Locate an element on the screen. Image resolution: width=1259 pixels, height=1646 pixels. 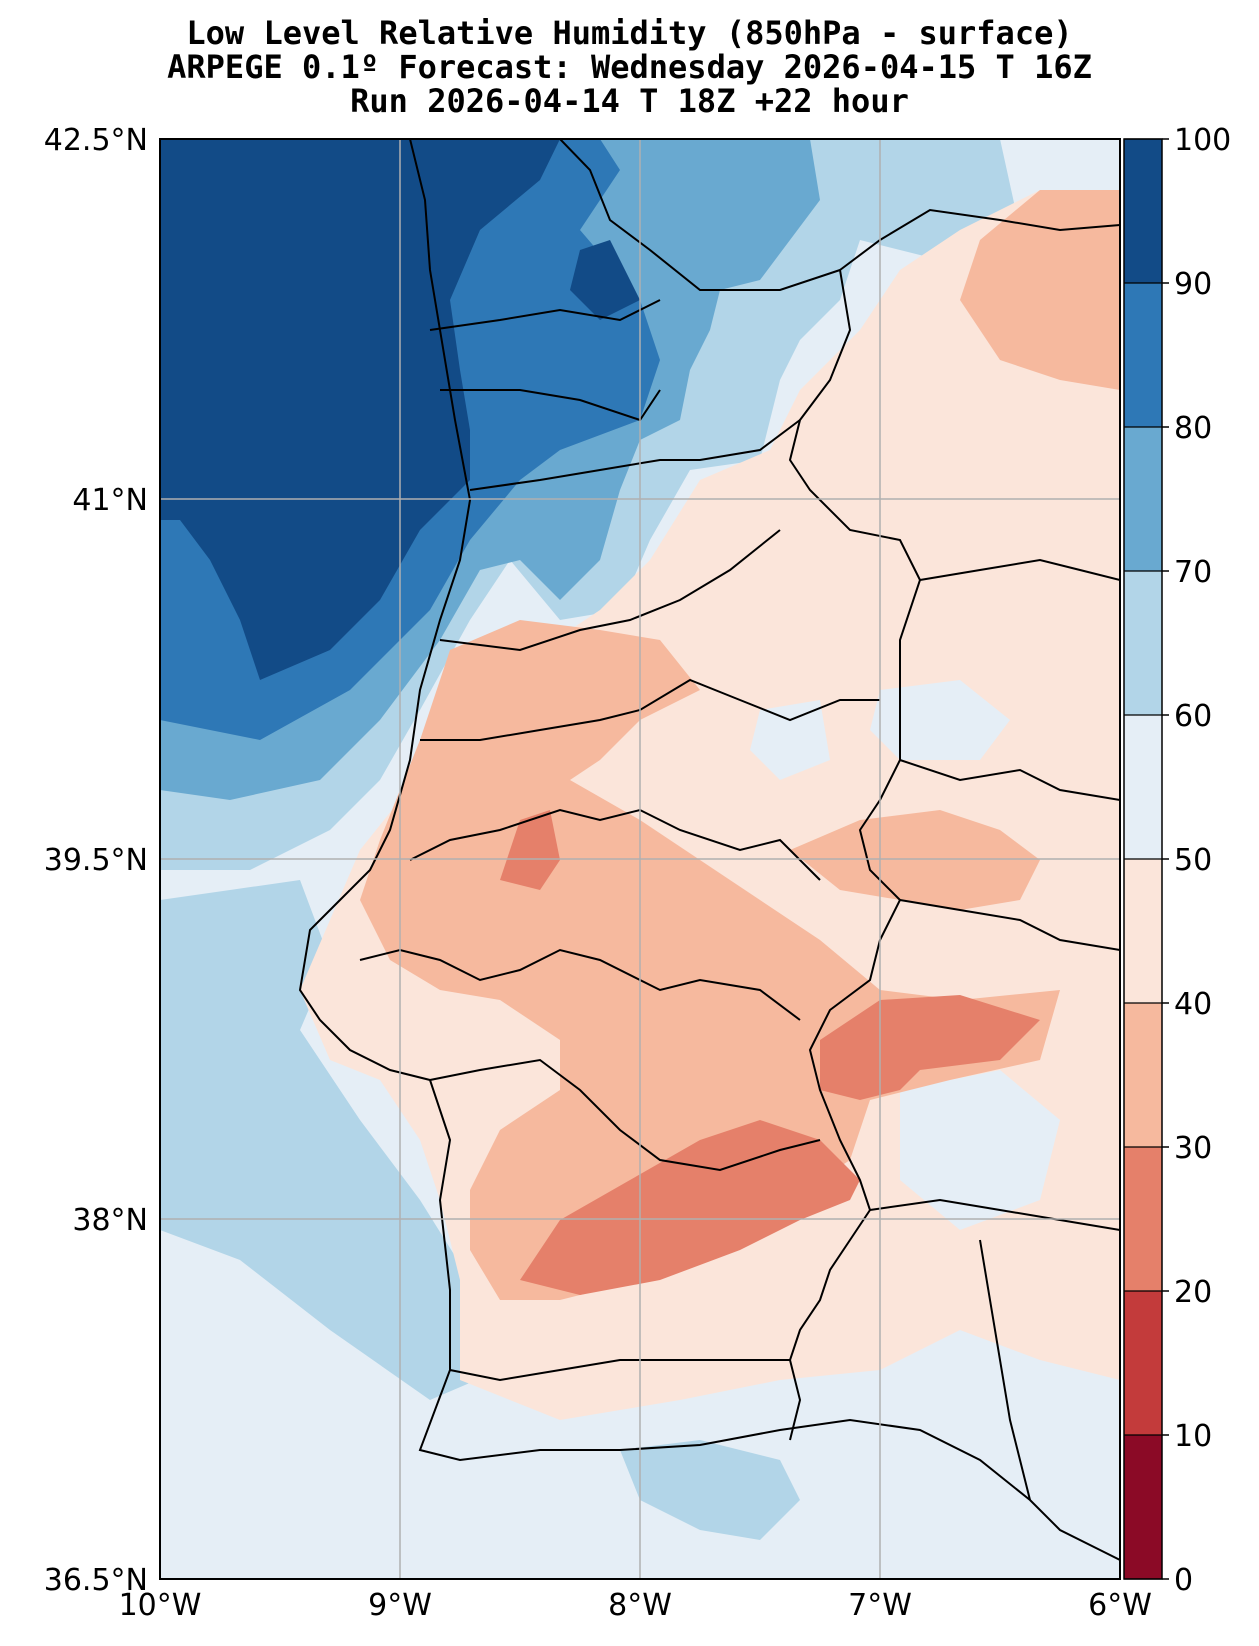
colorbar-tick-label: 100 is located at coordinates (1202, 140).